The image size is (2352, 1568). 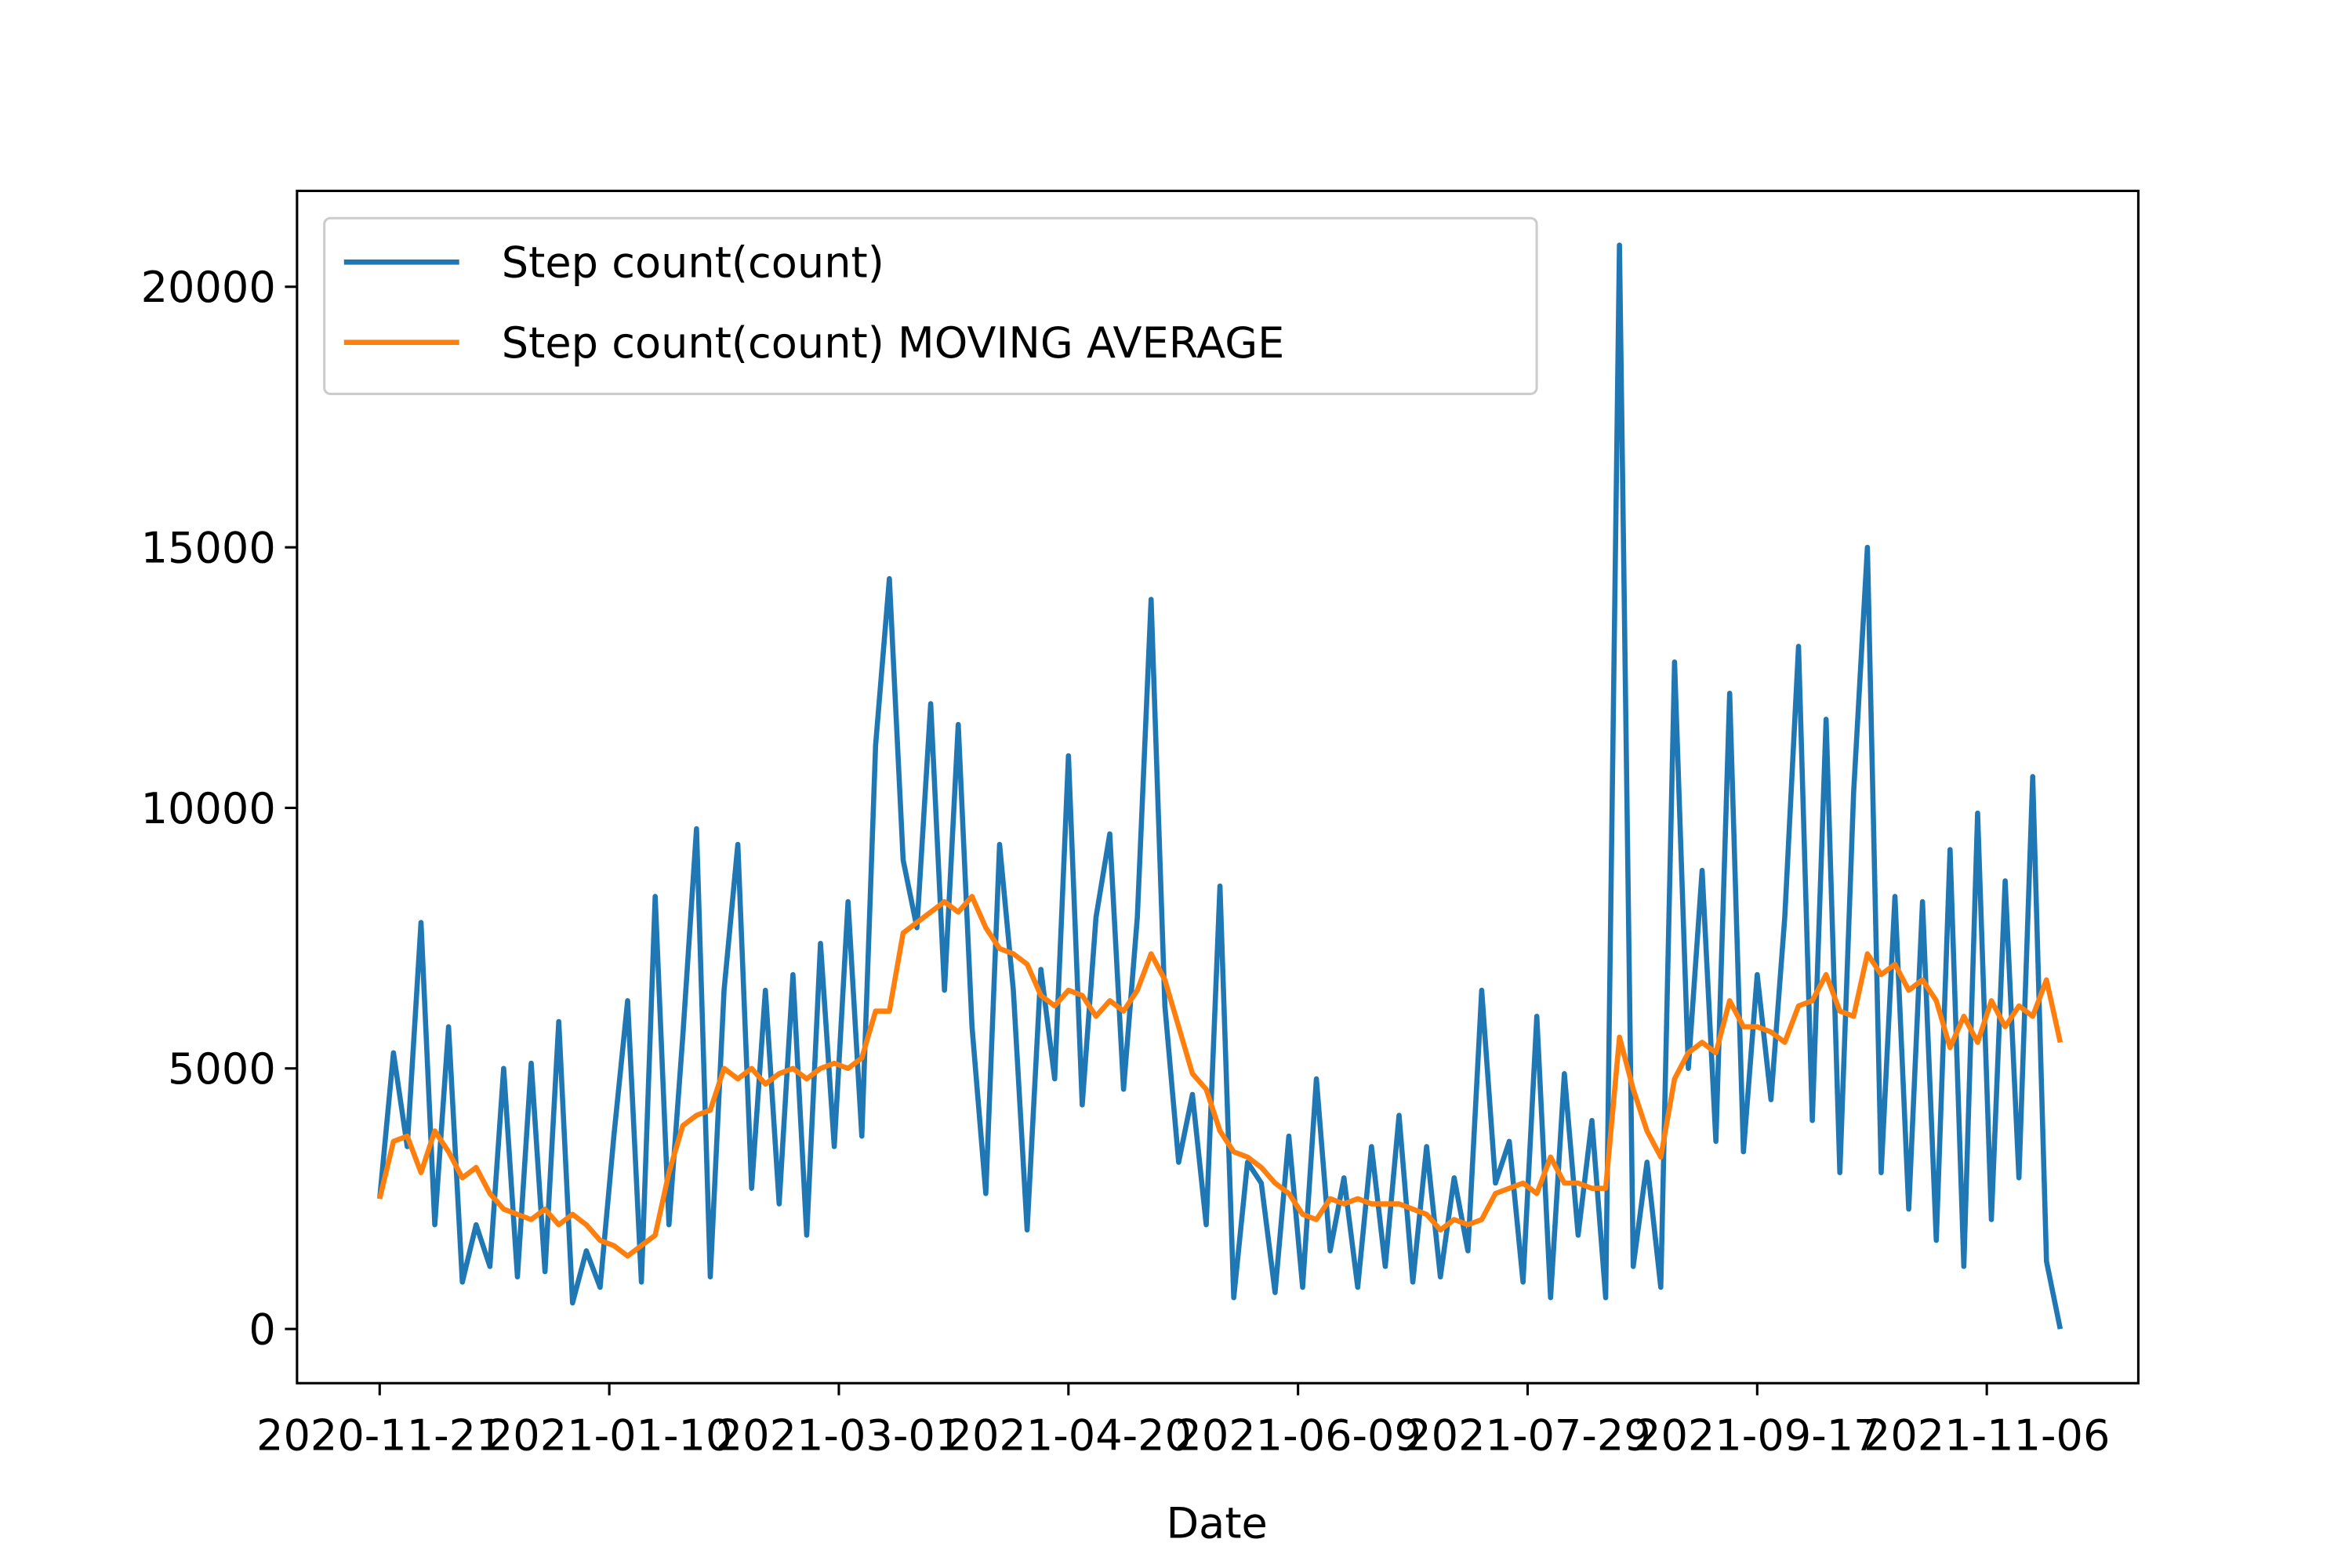 I want to click on legend-label: Step count(count), so click(x=693, y=263).